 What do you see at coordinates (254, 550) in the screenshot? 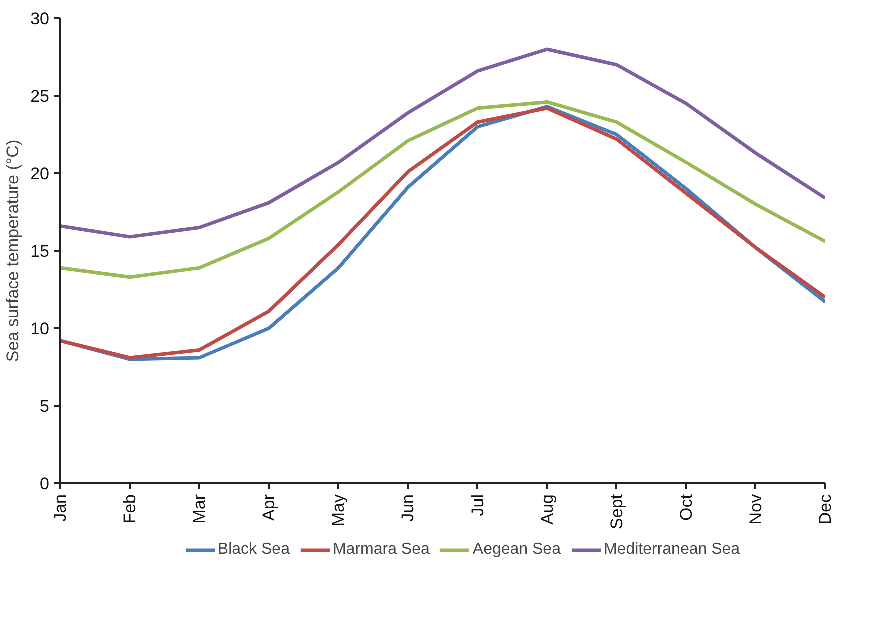
I see `legend-label: Black Sea` at bounding box center [254, 550].